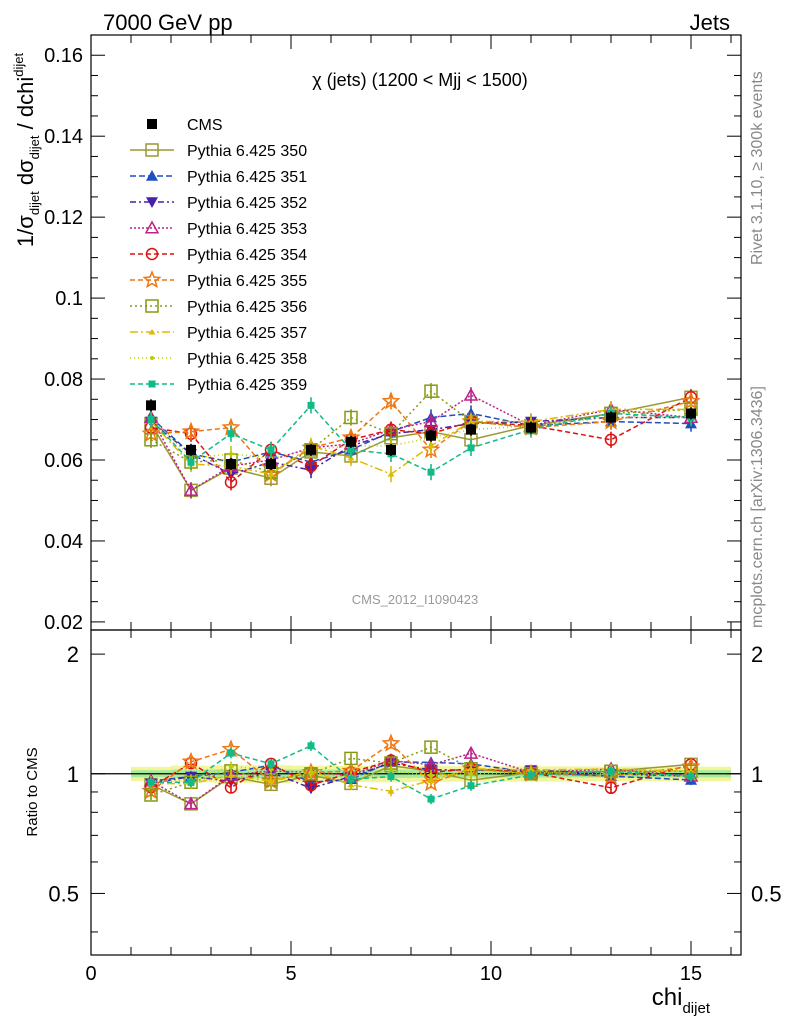 This screenshot has width=786, height=1024. What do you see at coordinates (710, 22) in the screenshot?
I see `header-right: Jets` at bounding box center [710, 22].